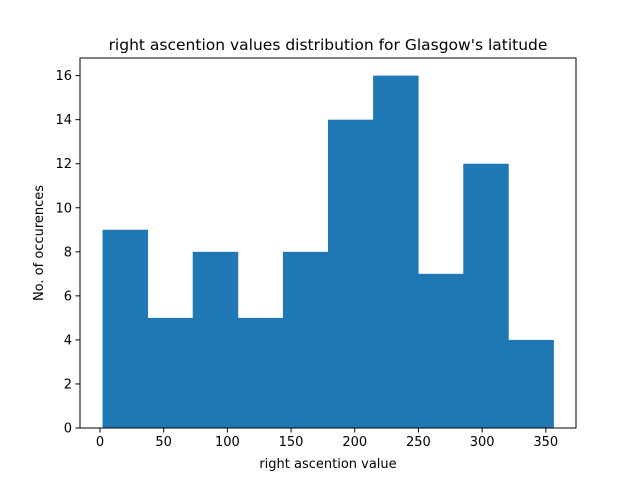  I want to click on y-axis-ticks: 0 2 4 6 8 10 12 14 16, so click(67, 253).